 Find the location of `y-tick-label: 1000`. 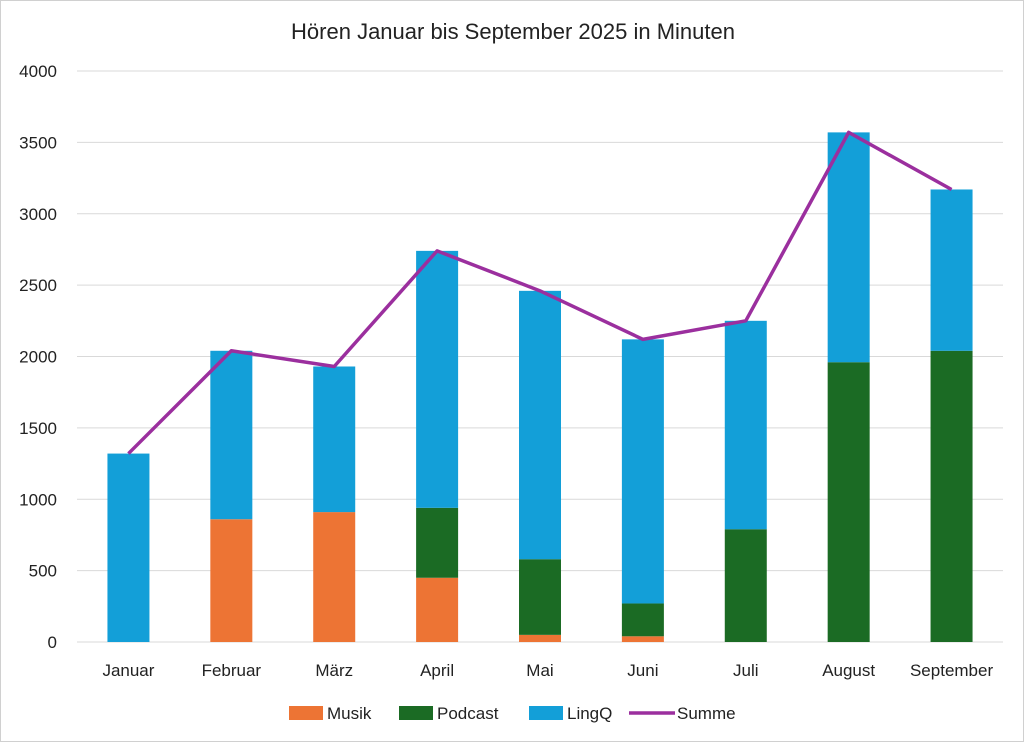

y-tick-label: 1000 is located at coordinates (38, 499).